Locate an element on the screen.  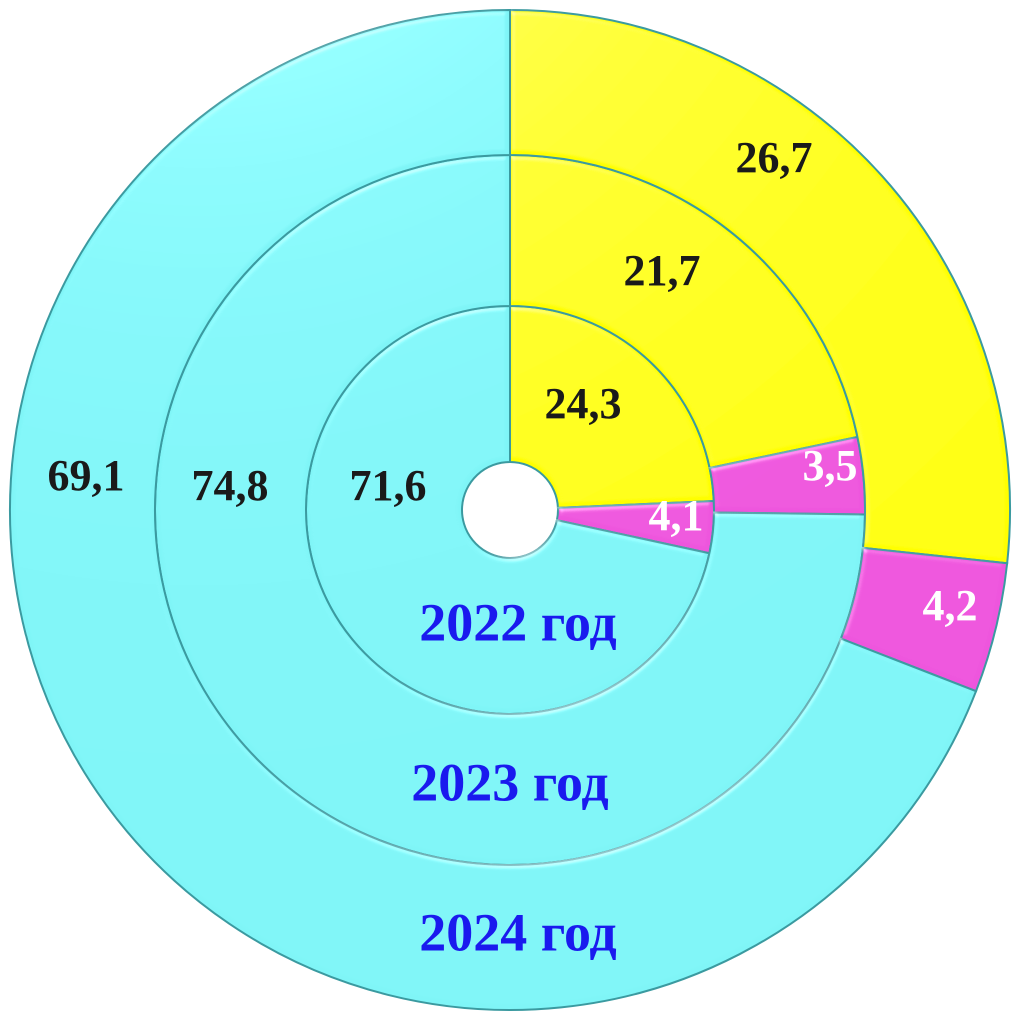
ring-1-slice-0-value-label: 21,7 is located at coordinates (662, 270).